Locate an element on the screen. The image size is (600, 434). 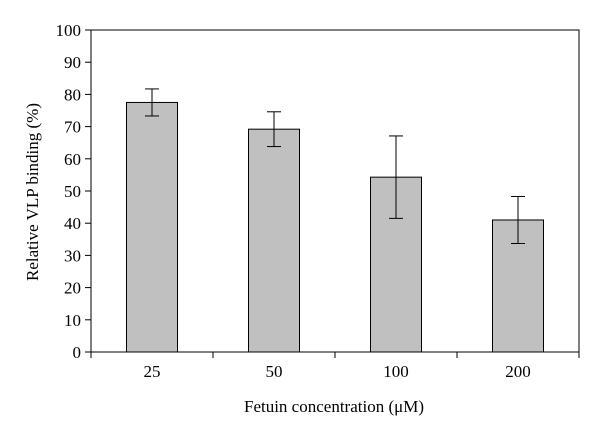
y-axis-ticks: 0 10 20 30 40 50 60 70 80 90 100 is located at coordinates (73, 191).